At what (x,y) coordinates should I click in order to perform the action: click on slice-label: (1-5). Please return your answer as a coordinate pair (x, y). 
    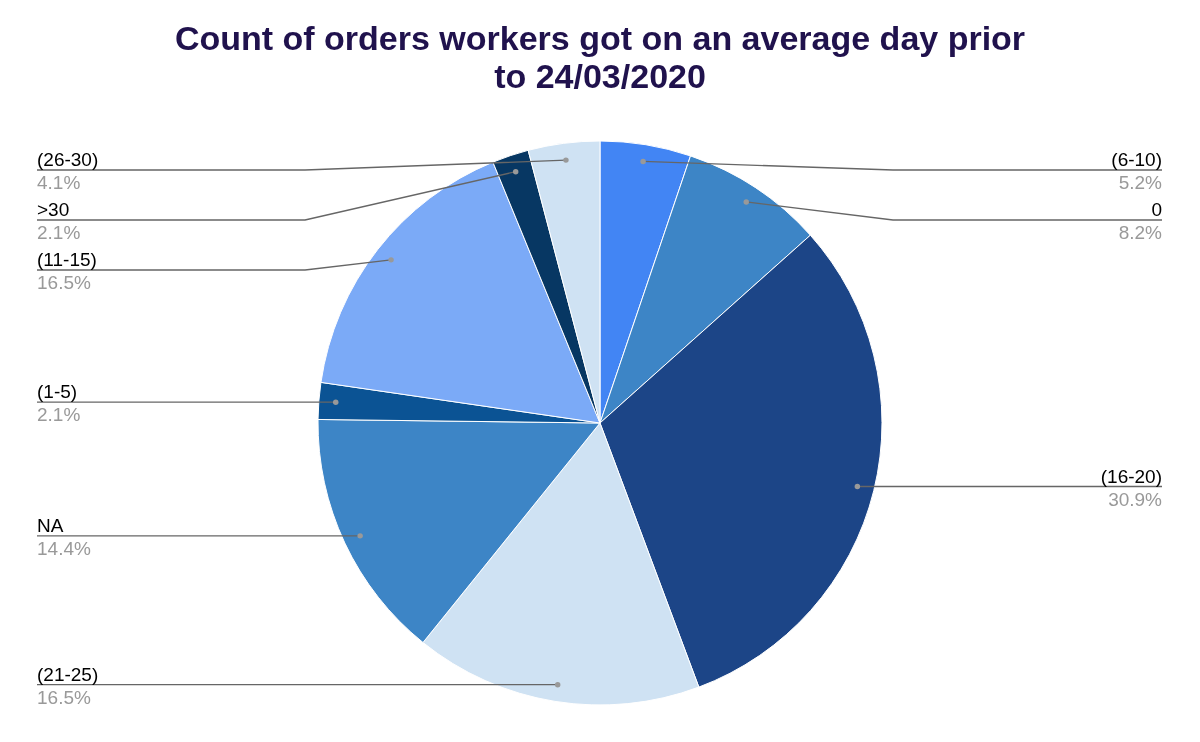
    Looking at the image, I should click on (57, 392).